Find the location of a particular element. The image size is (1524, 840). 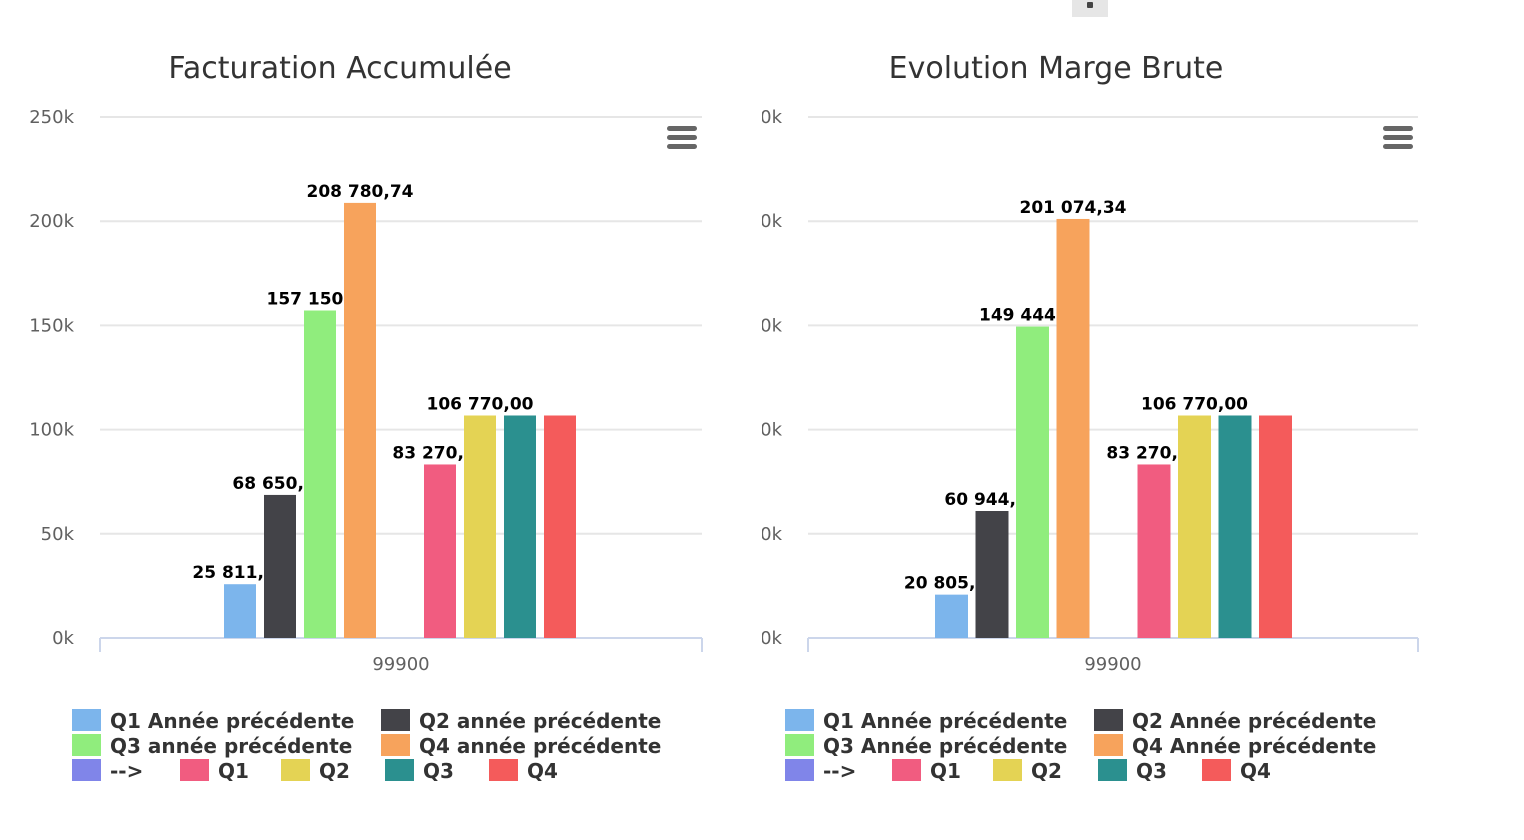

legend-label: Q4 année précédente is located at coordinates (540, 746).